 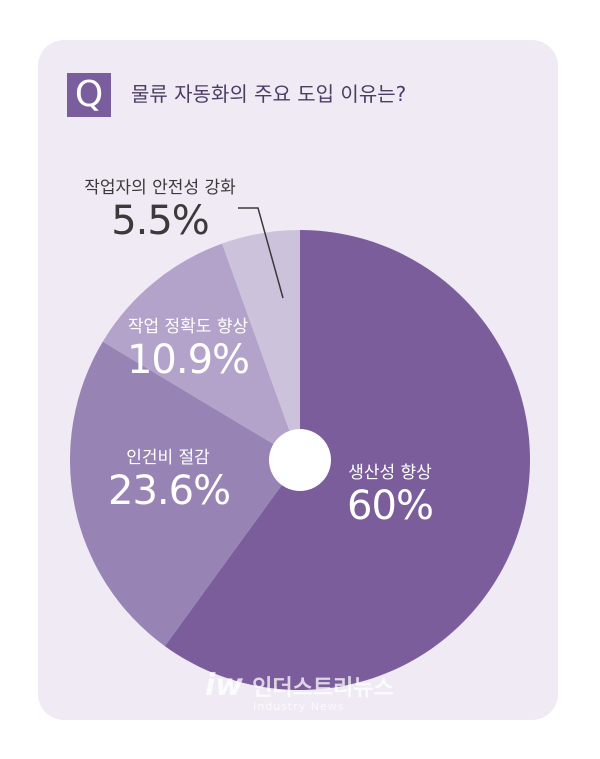 I want to click on slice-3-name: 작업자의 안전성 강화, so click(x=160, y=188).